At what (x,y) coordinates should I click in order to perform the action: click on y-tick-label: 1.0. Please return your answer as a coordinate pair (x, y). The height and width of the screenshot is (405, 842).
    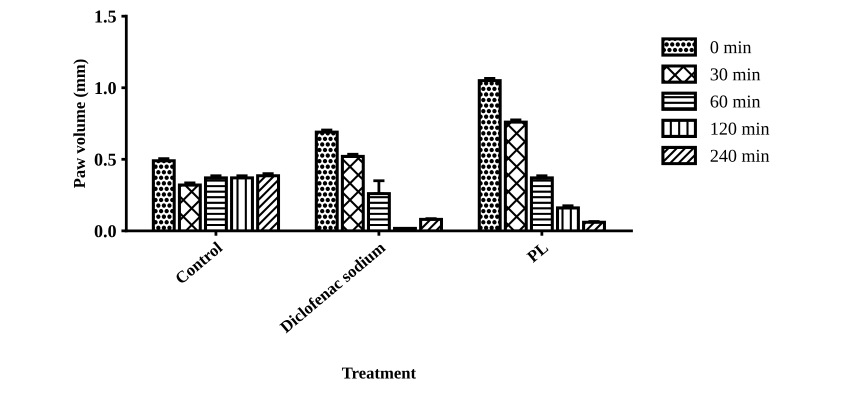
    Looking at the image, I should click on (105, 88).